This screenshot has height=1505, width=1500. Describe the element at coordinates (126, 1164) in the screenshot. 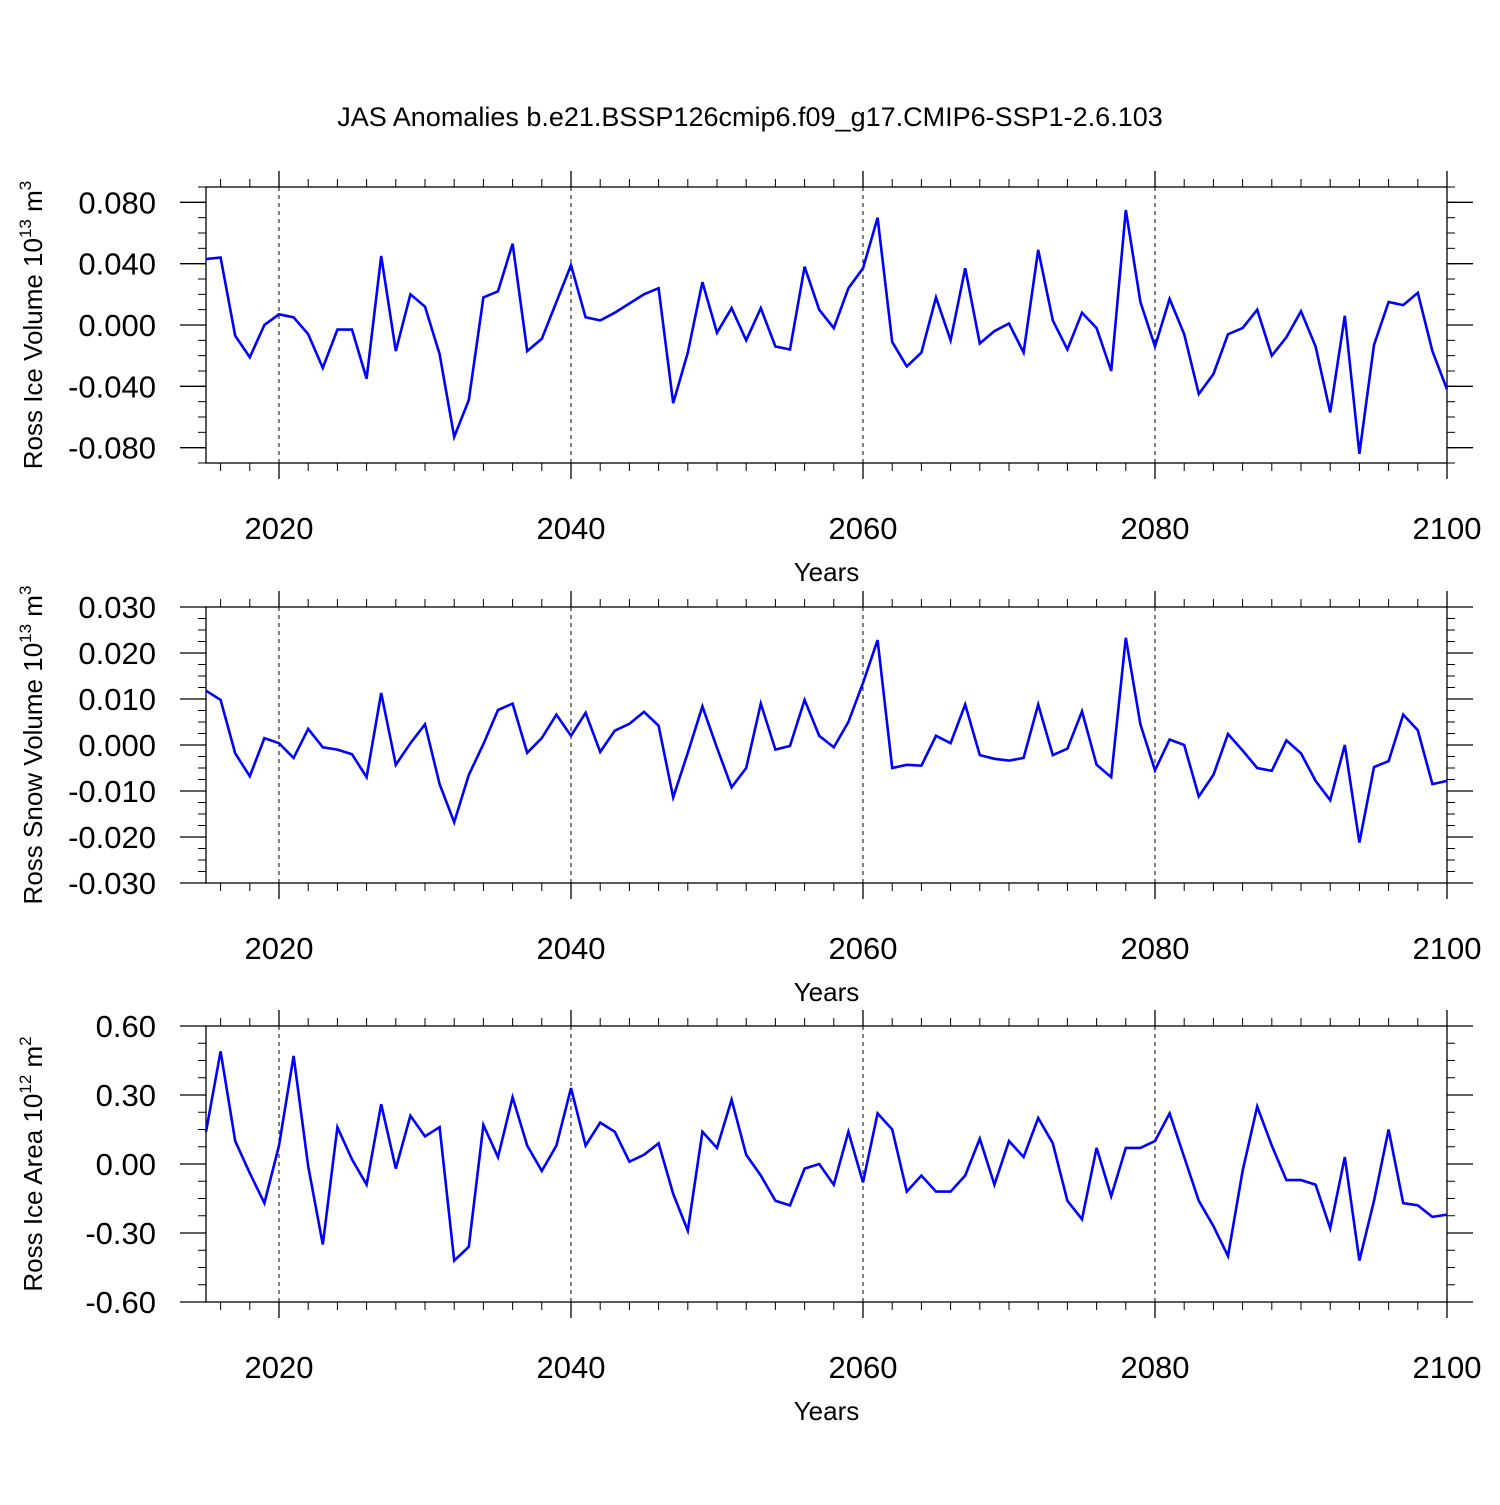

I see `y-tick-label: 0.00` at that location.